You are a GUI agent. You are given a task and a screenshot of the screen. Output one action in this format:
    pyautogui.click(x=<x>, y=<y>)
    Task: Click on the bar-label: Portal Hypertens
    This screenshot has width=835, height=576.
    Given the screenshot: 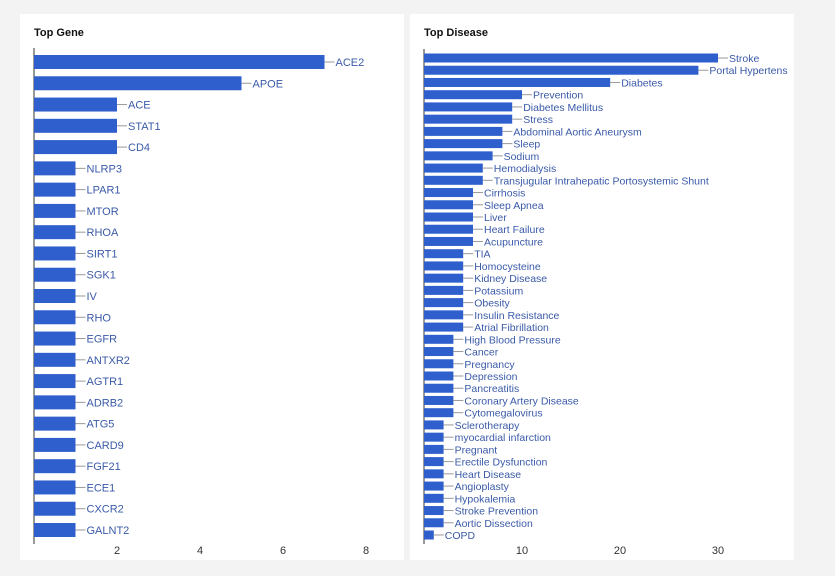 What is the action you would take?
    pyautogui.click(x=748, y=71)
    